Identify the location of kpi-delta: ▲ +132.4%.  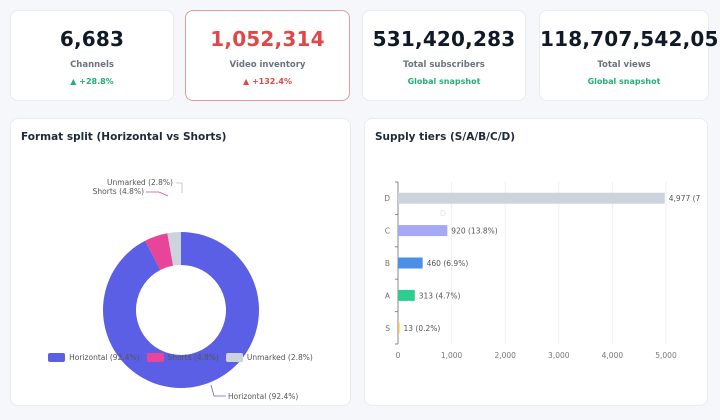
(267, 81).